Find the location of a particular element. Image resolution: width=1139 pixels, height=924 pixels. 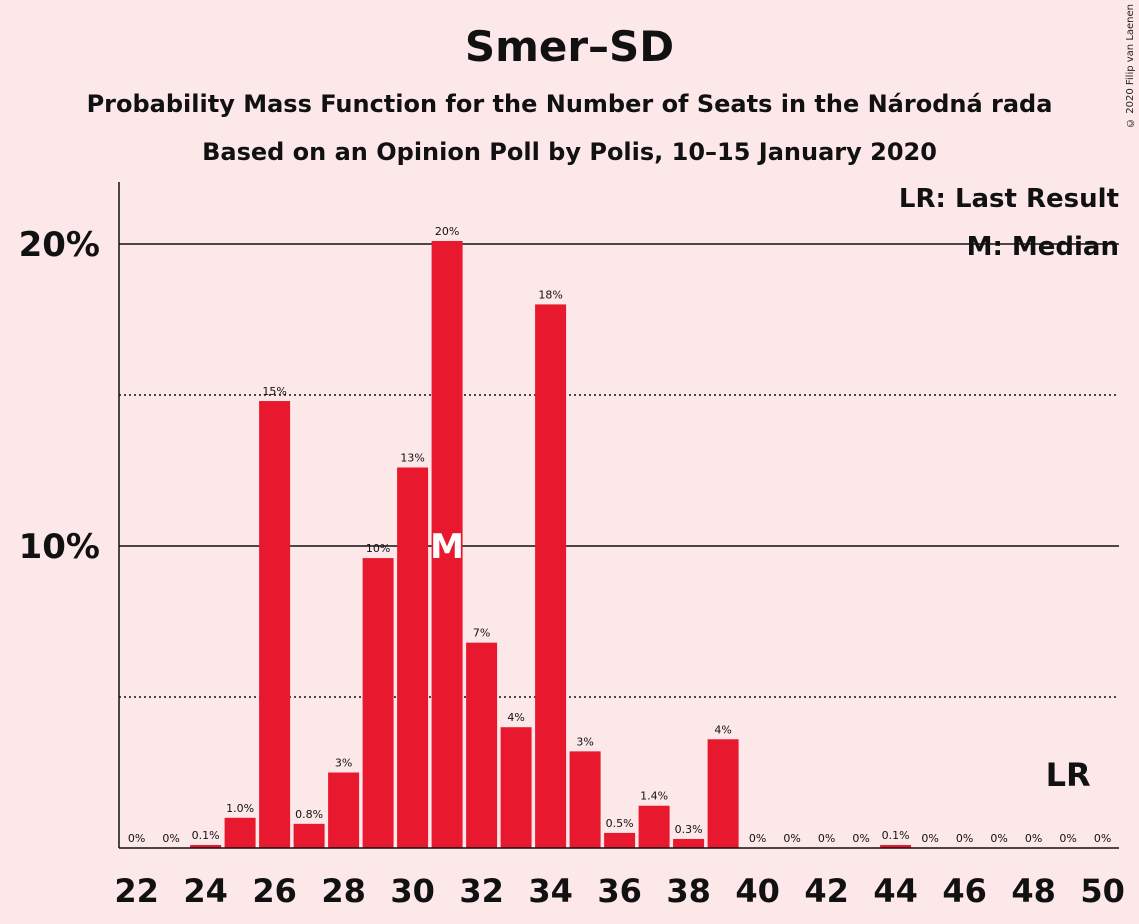

x-tick-label: 32 is located at coordinates (481, 891).